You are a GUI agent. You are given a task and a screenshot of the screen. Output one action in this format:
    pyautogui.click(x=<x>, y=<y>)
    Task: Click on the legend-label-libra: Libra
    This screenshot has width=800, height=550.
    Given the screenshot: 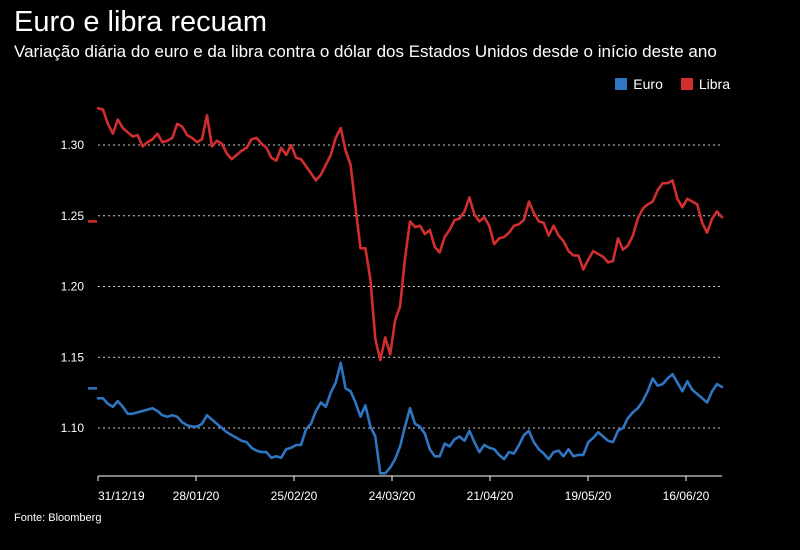 What is the action you would take?
    pyautogui.click(x=714, y=84)
    